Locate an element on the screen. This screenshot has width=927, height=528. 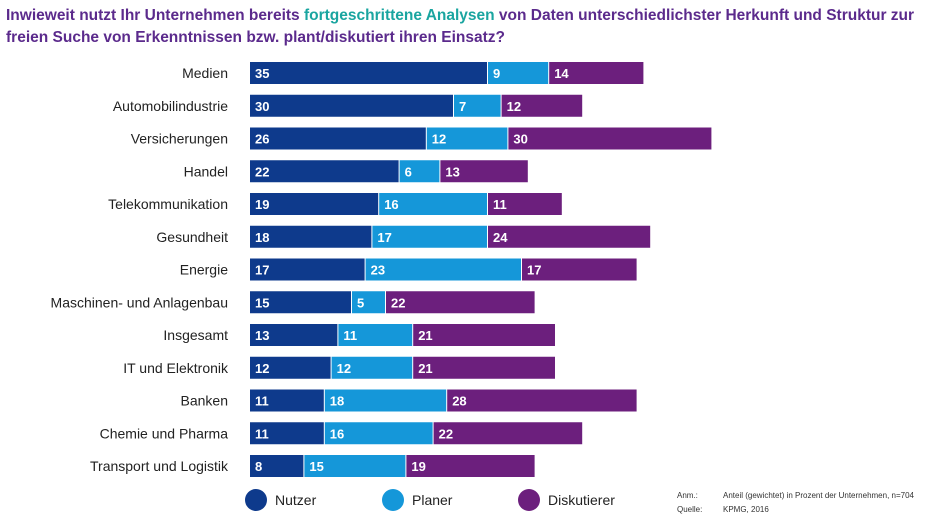
category-label-gesundheit: Gesundheit is located at coordinates (192, 237).